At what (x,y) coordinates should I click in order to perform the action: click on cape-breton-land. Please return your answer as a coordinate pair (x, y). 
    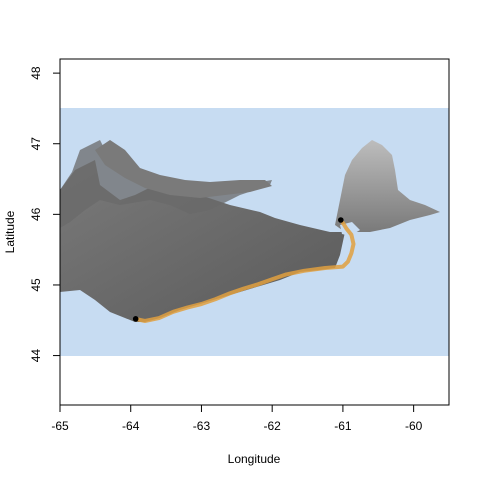
    Looking at the image, I should click on (387, 186).